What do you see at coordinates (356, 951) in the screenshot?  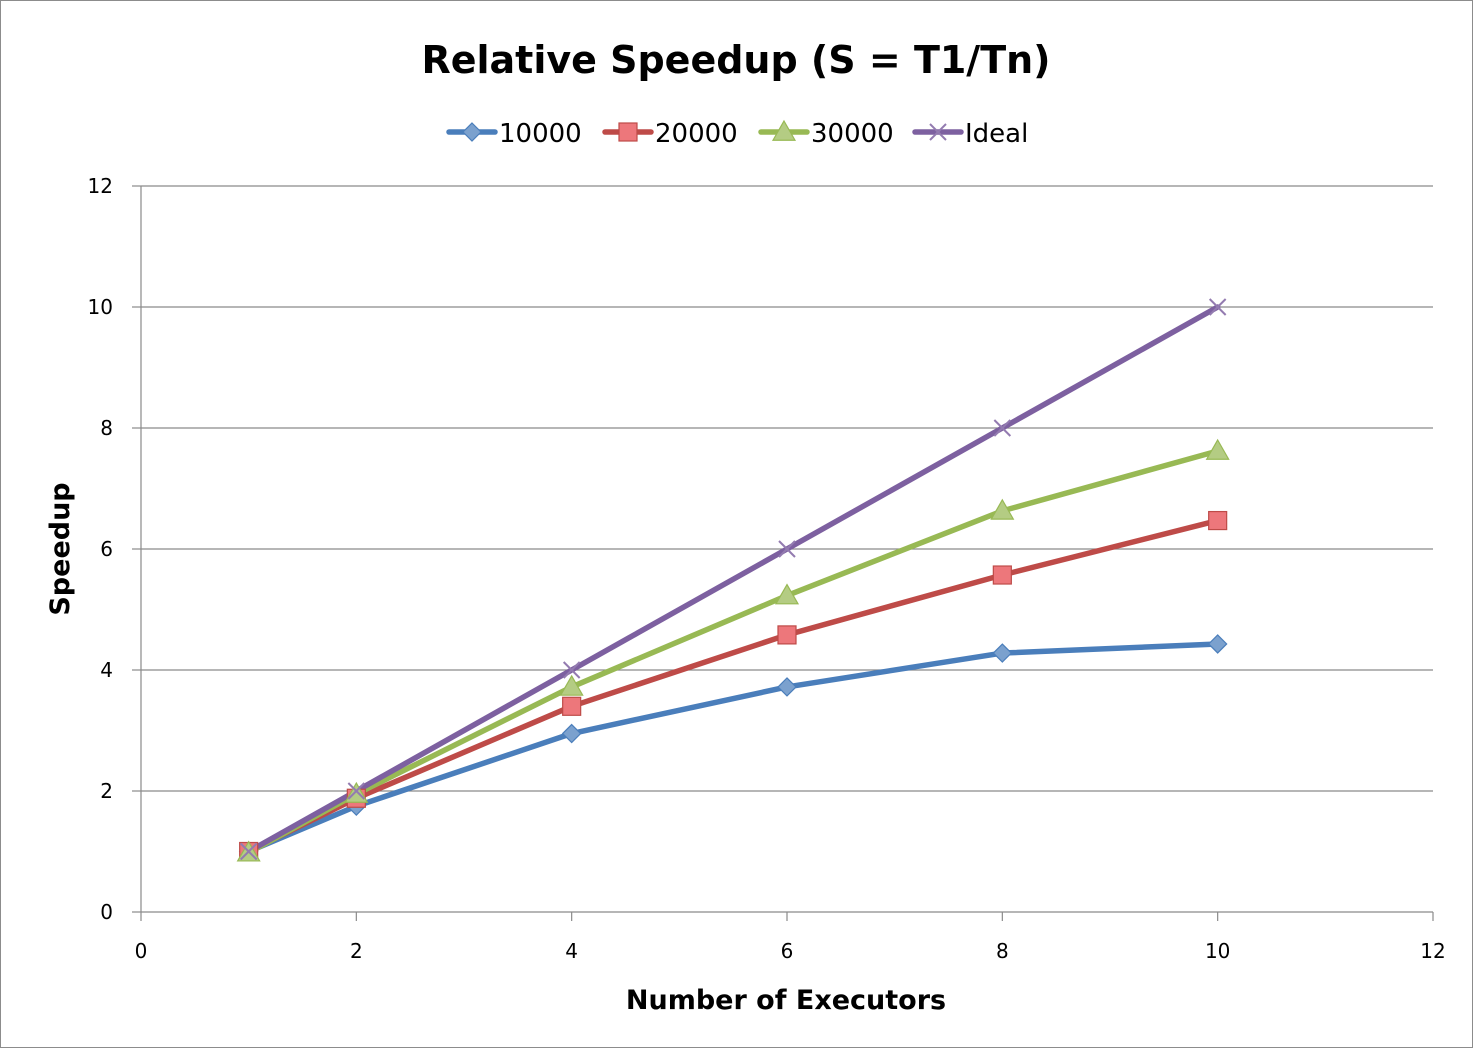 I see `x-tick-label: 2` at bounding box center [356, 951].